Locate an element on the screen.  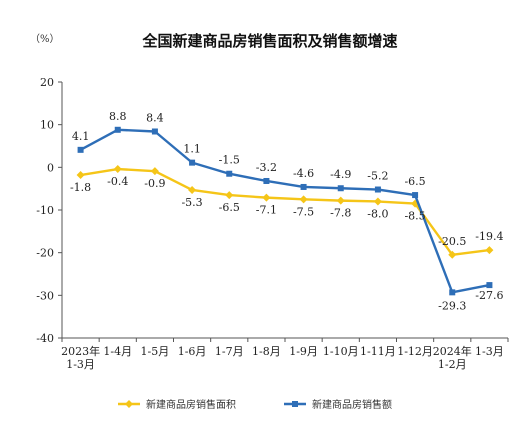
data-label: -1.5 is located at coordinates (229, 160).